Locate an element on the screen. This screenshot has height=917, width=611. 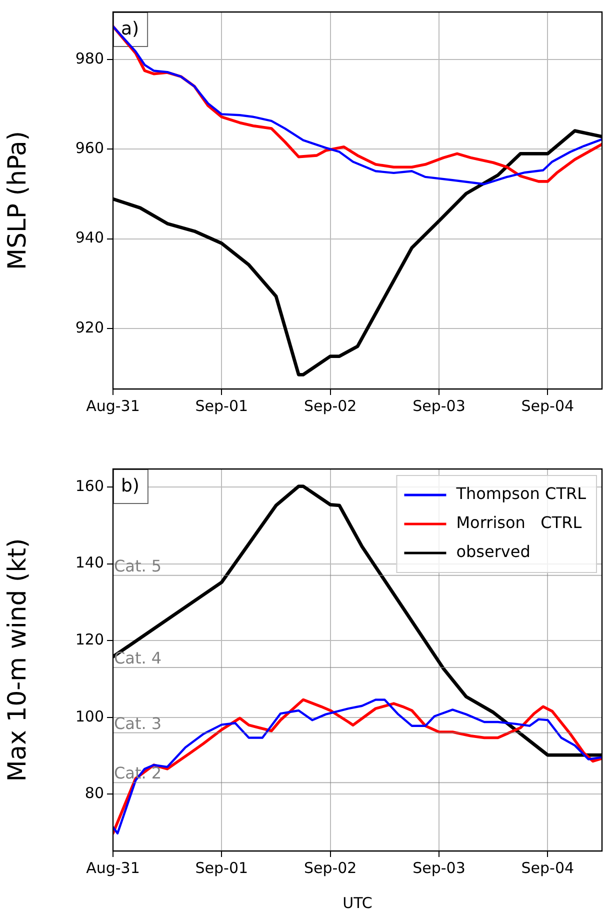
y-axis-title: MSLP (hPa) is located at coordinates (17, 200).